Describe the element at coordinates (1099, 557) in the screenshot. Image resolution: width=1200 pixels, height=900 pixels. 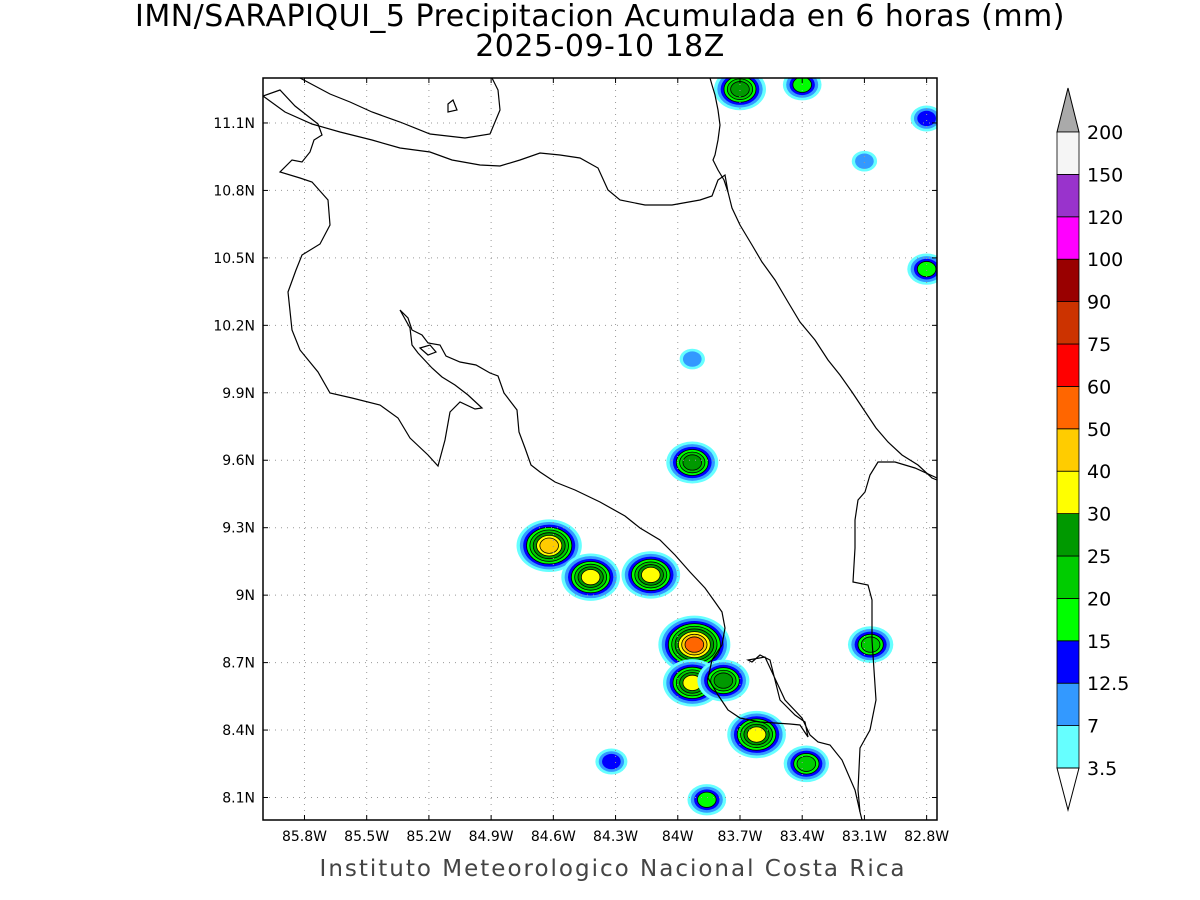
I see `color-bar-label: 25` at that location.